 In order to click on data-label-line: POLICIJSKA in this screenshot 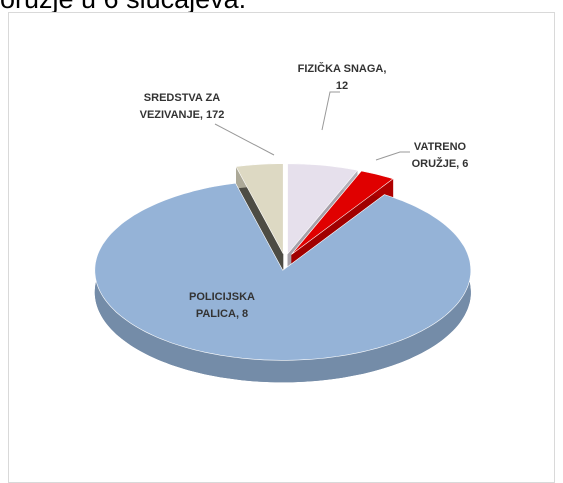, I will do `click(222, 297)`.